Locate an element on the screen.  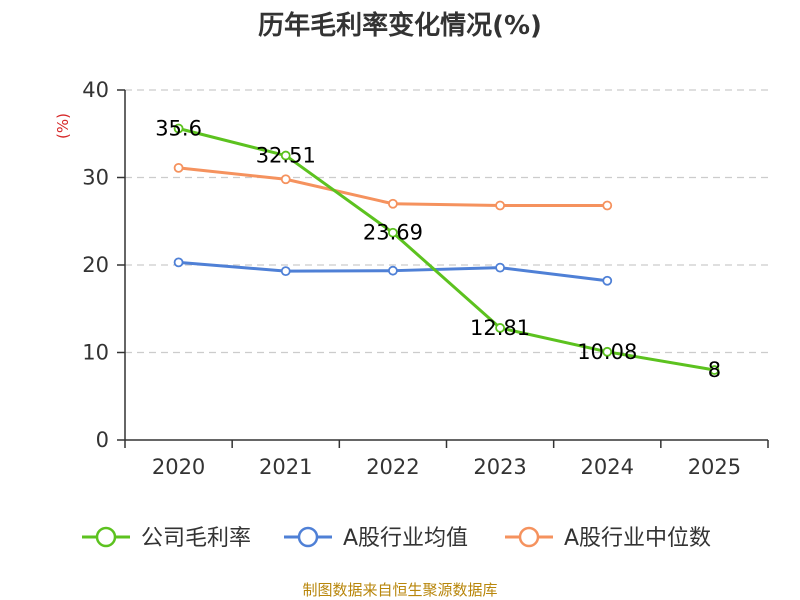
x-tick-label: 2023 is located at coordinates (499, 467).